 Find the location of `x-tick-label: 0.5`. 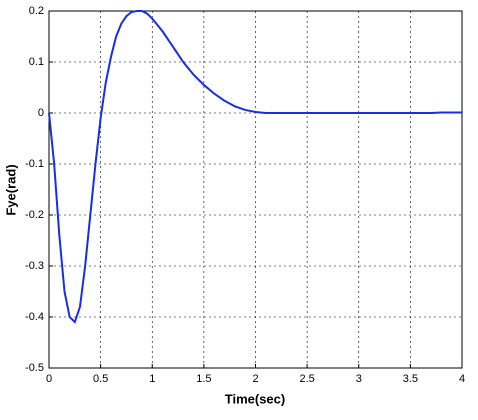

x-tick-label: 0.5 is located at coordinates (100, 379).